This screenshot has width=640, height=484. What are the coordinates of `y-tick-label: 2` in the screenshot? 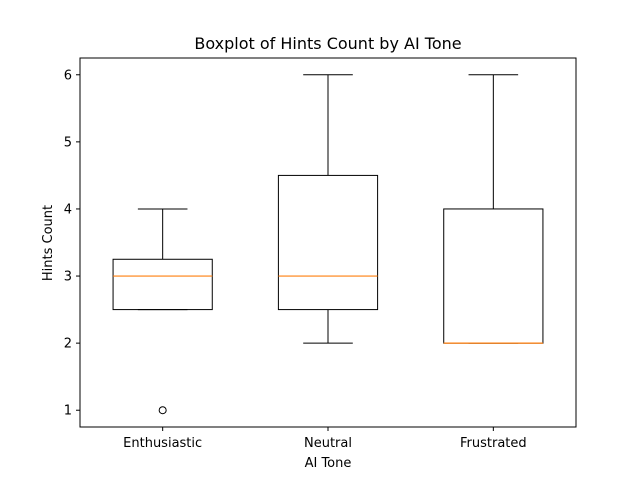 It's located at (68, 344).